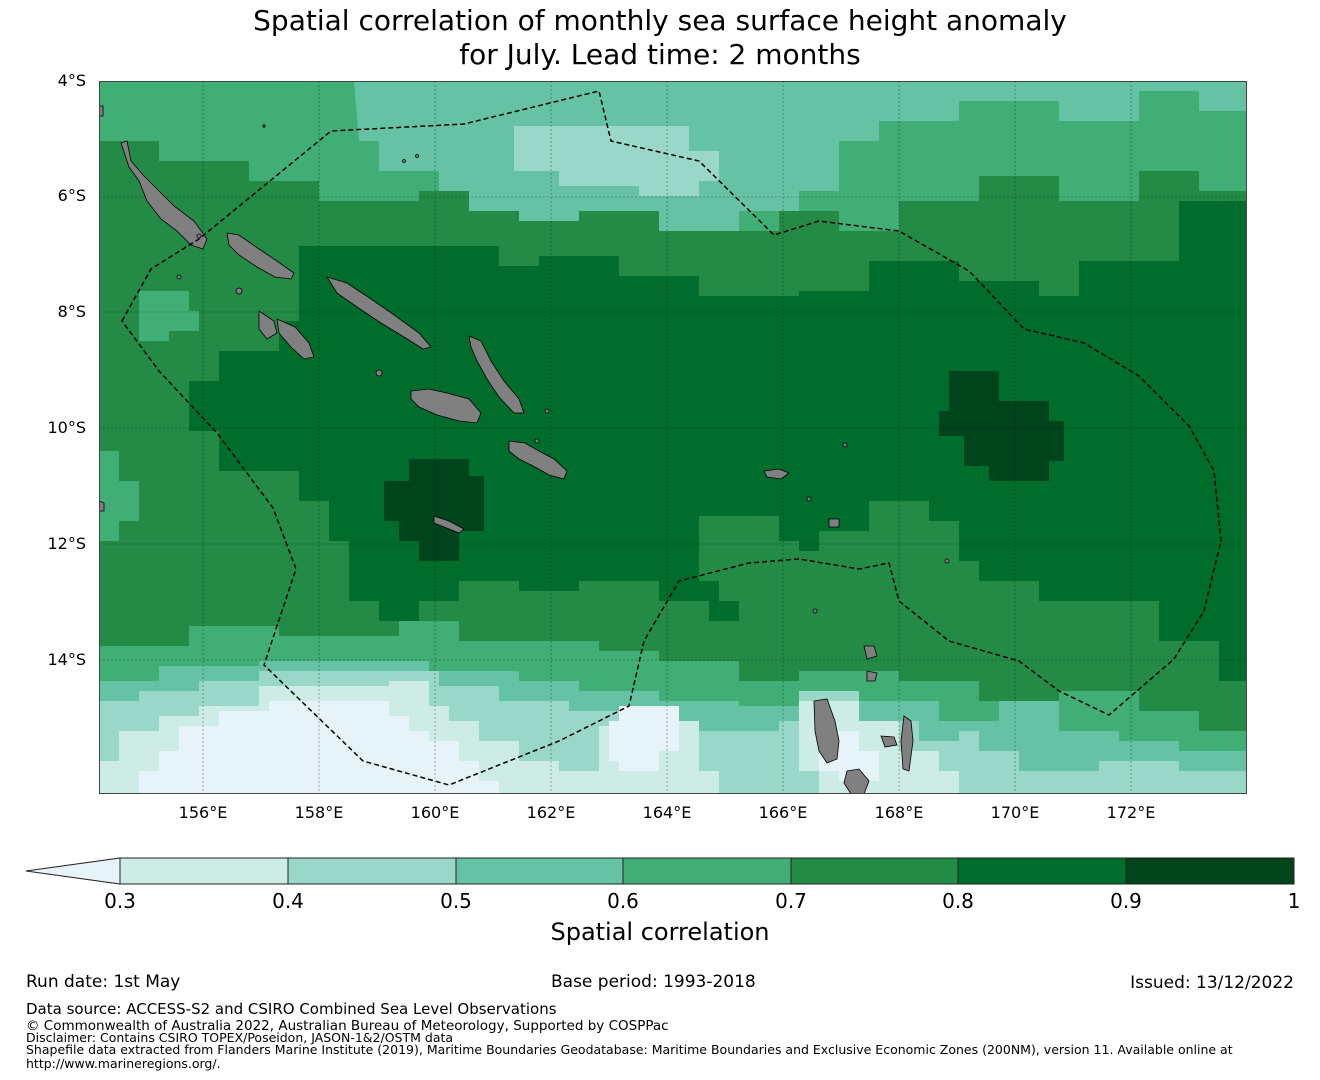 Image resolution: width=1320 pixels, height=1080 pixels. I want to click on lon-label: 156°E, so click(203, 812).